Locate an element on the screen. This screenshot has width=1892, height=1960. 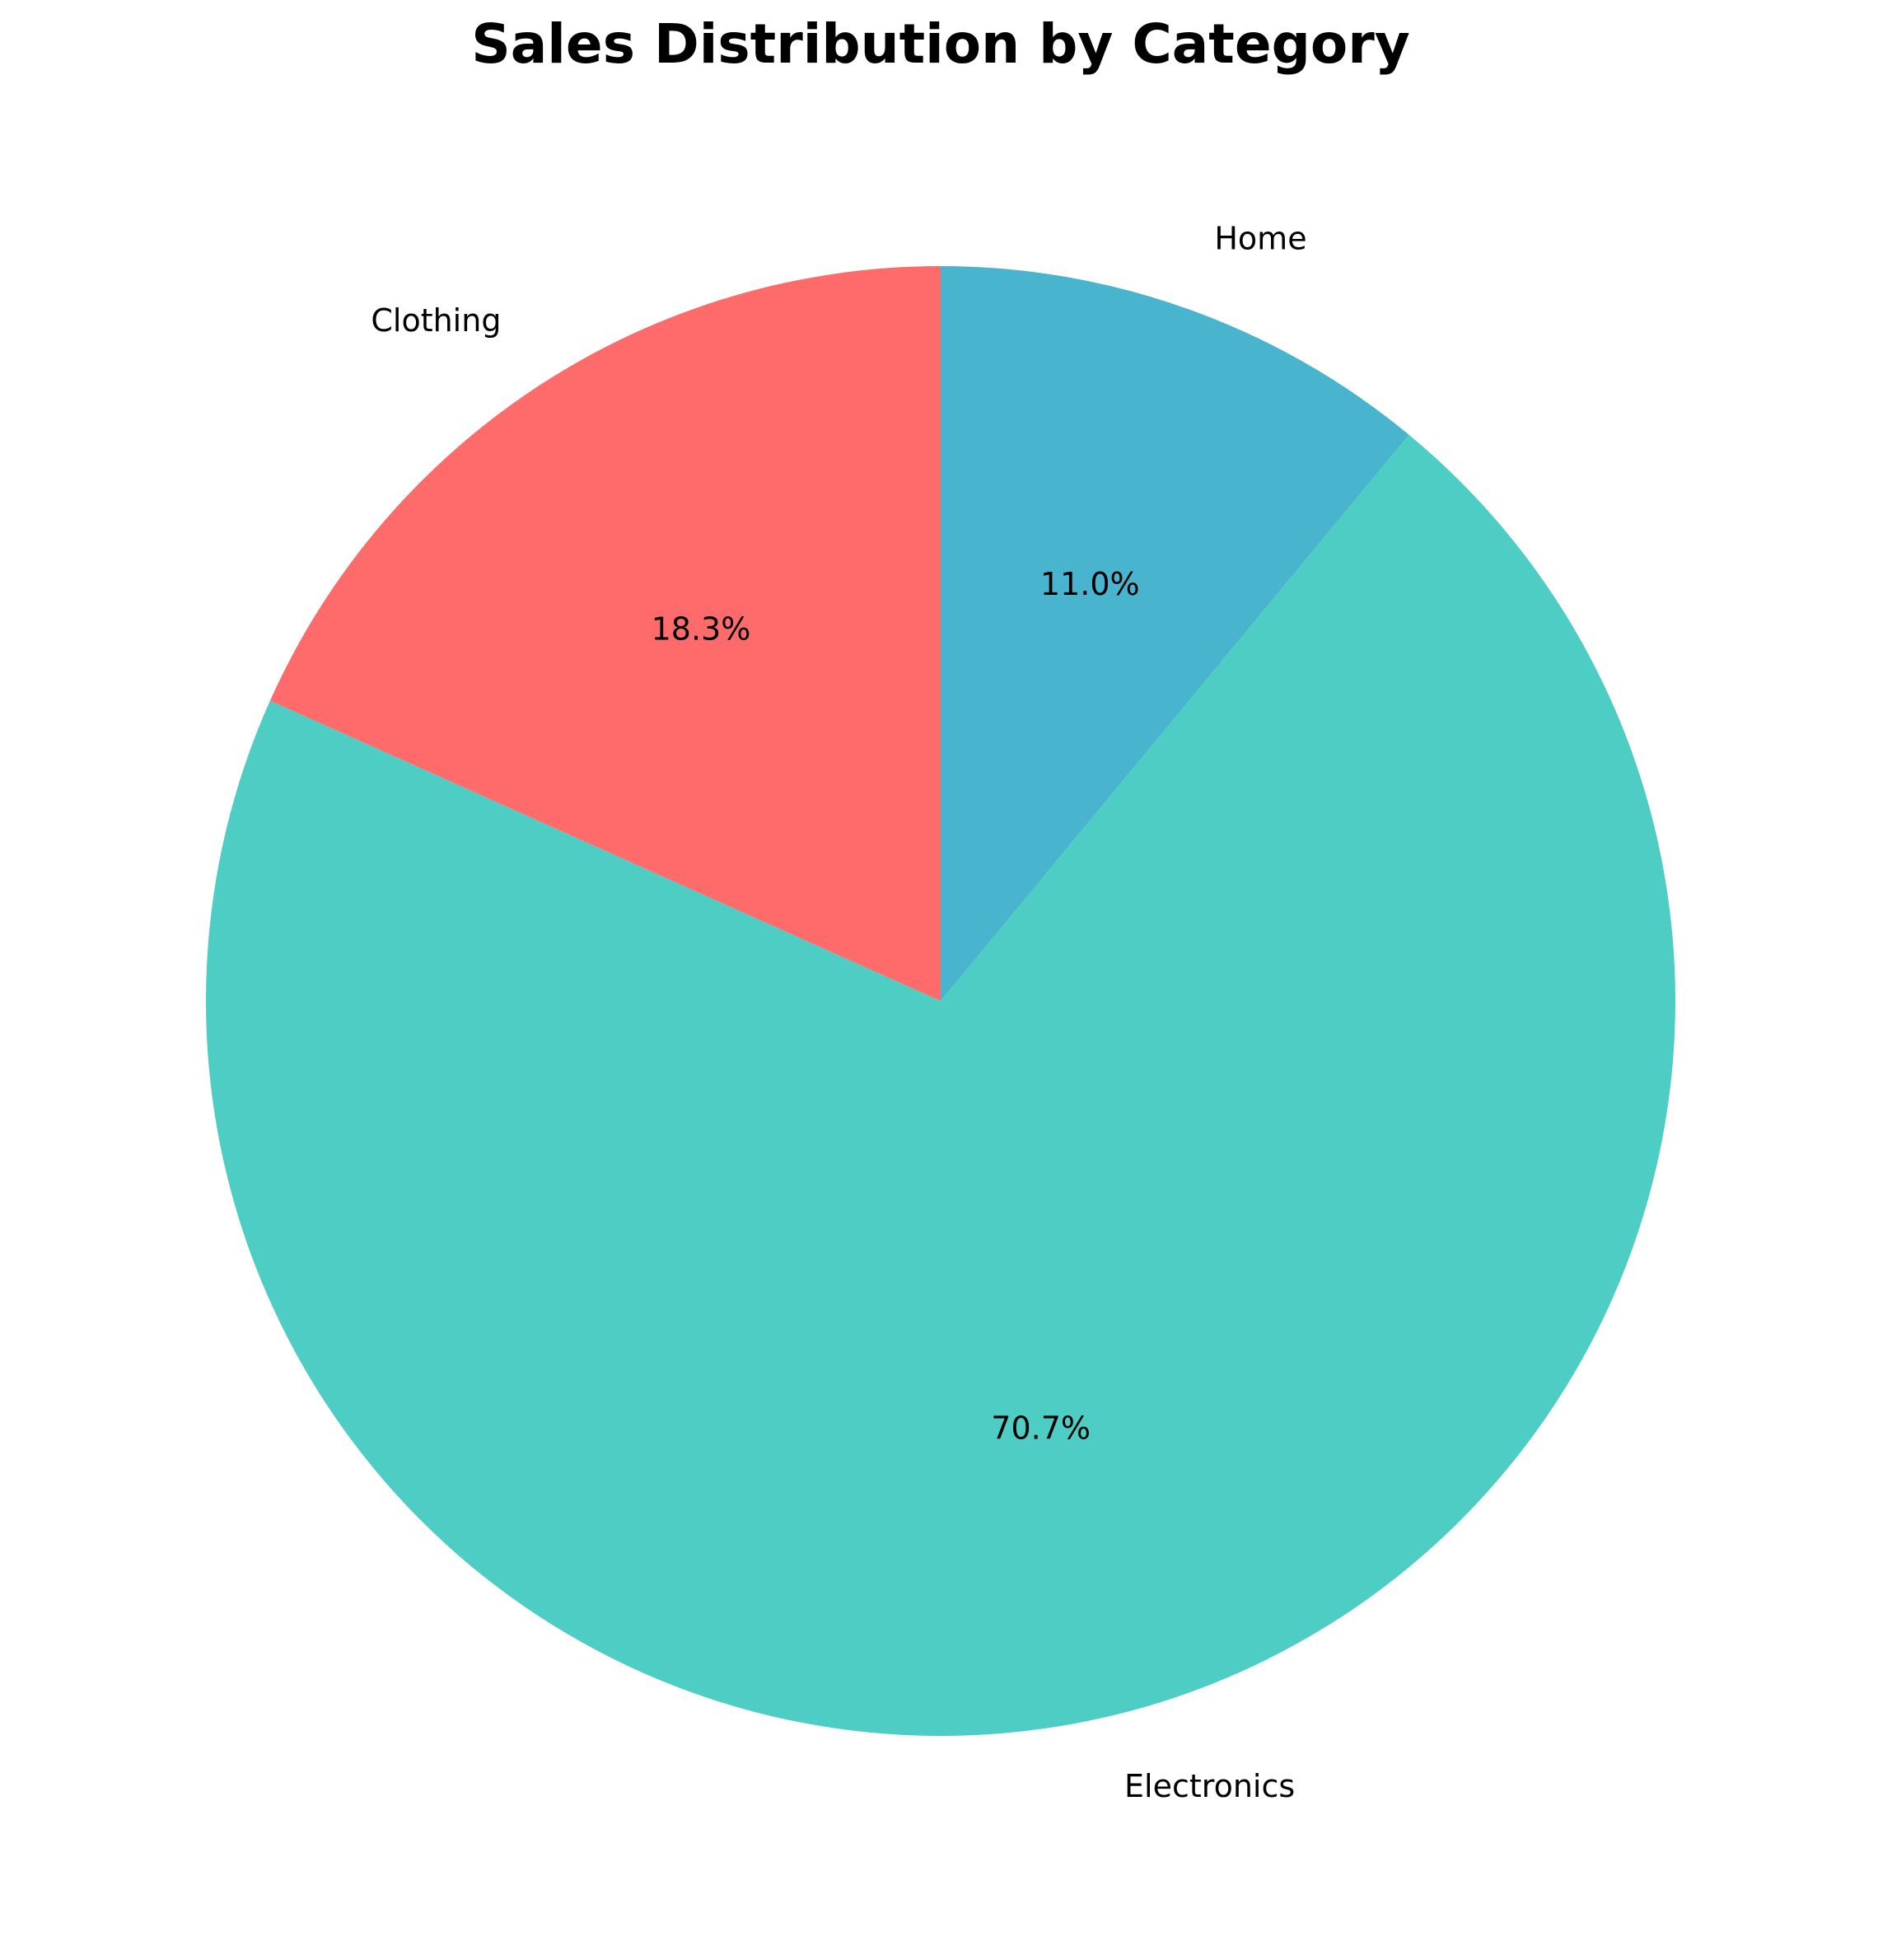
percent-label-electronics: 70.7% is located at coordinates (1041, 1428).